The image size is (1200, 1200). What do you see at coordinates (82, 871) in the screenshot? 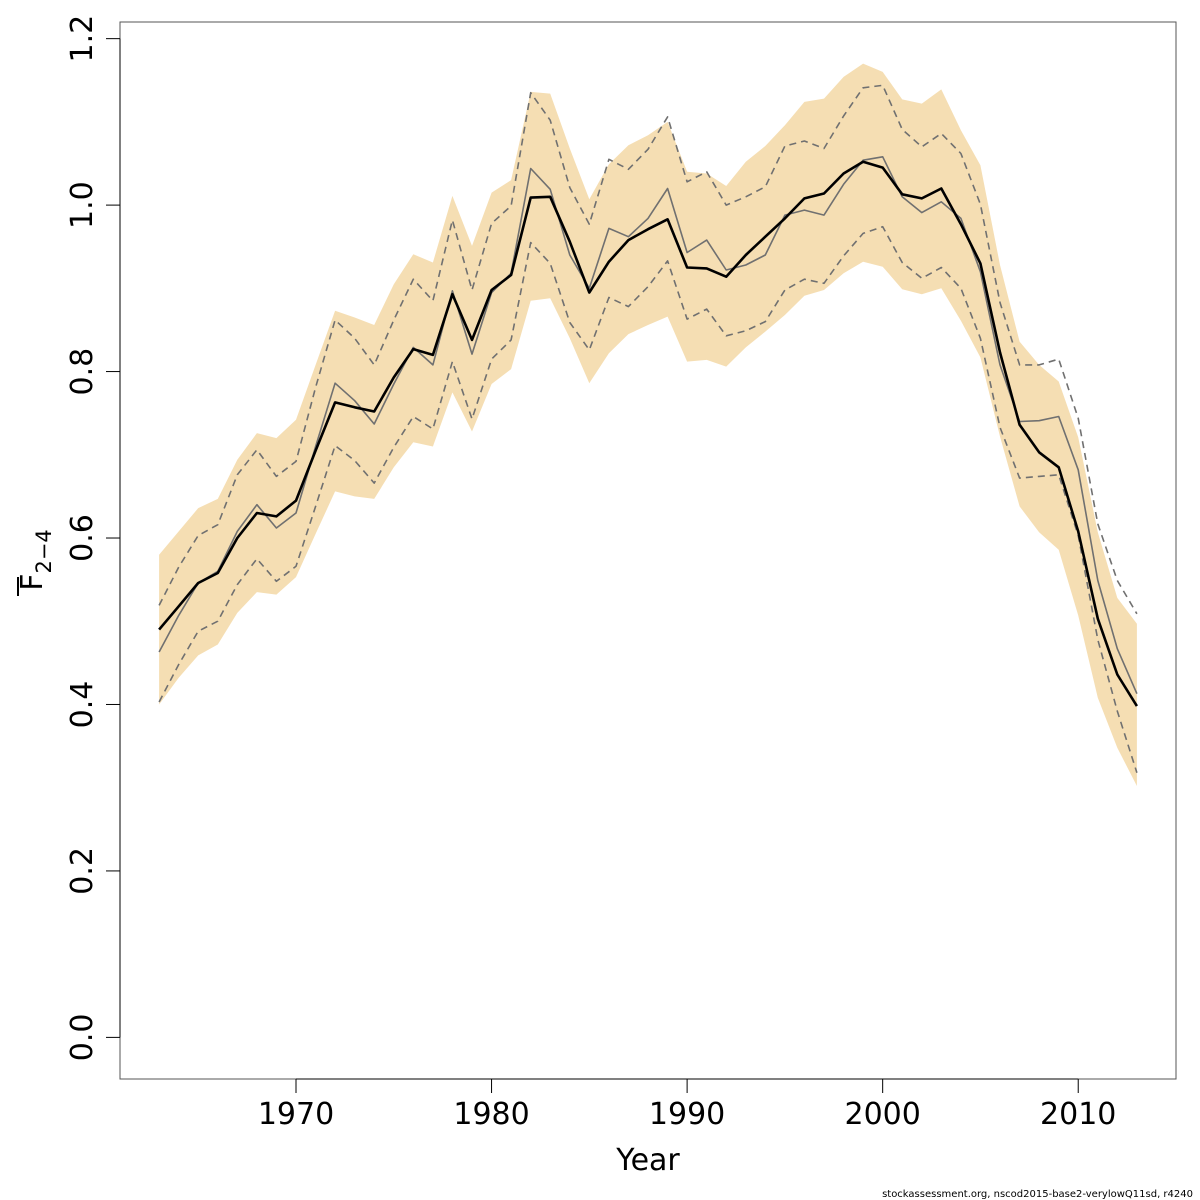
I see `y-tick-label: 0.2` at bounding box center [82, 871].